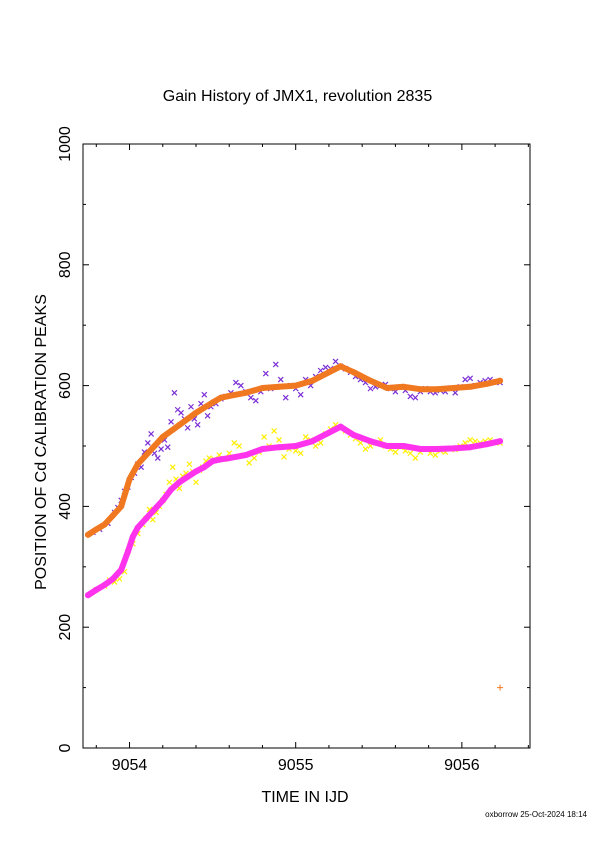 The height and width of the screenshot is (842, 595). Describe the element at coordinates (536, 814) in the screenshot. I see `footer-credit: oxborrow 25-Oct-2024 18:14` at that location.